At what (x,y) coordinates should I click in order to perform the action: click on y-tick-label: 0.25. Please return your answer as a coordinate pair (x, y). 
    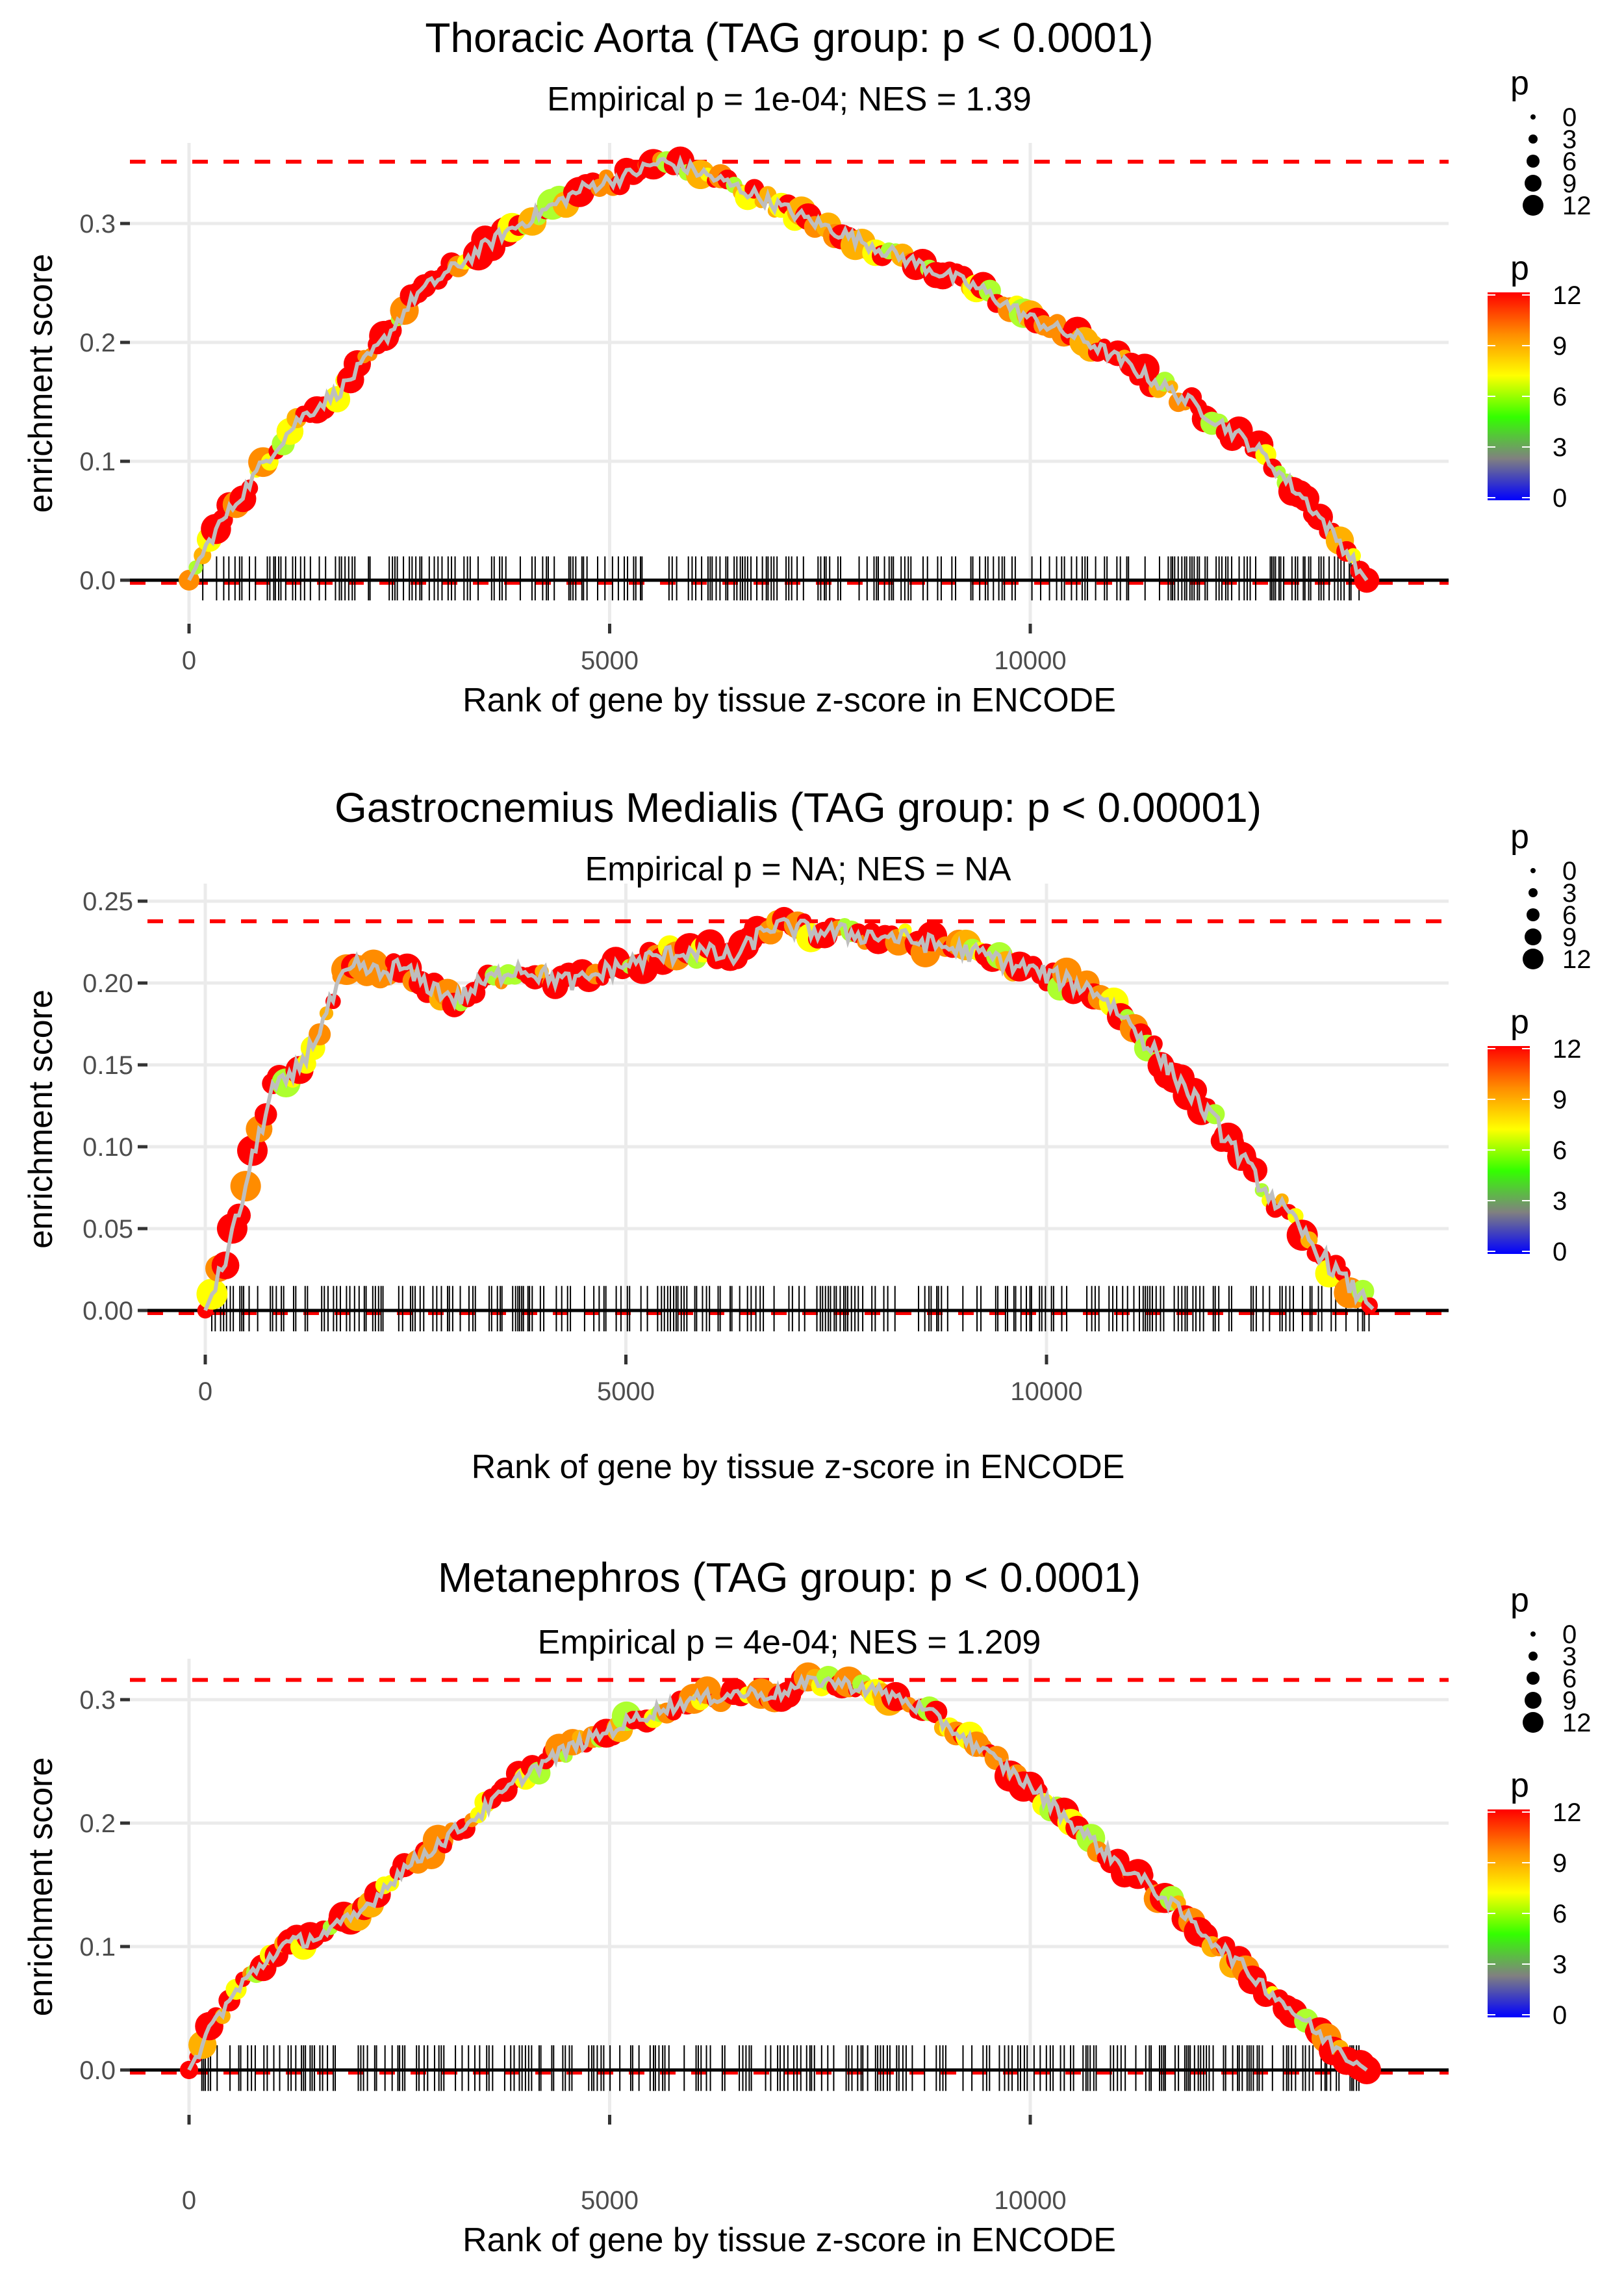
    Looking at the image, I should click on (107, 902).